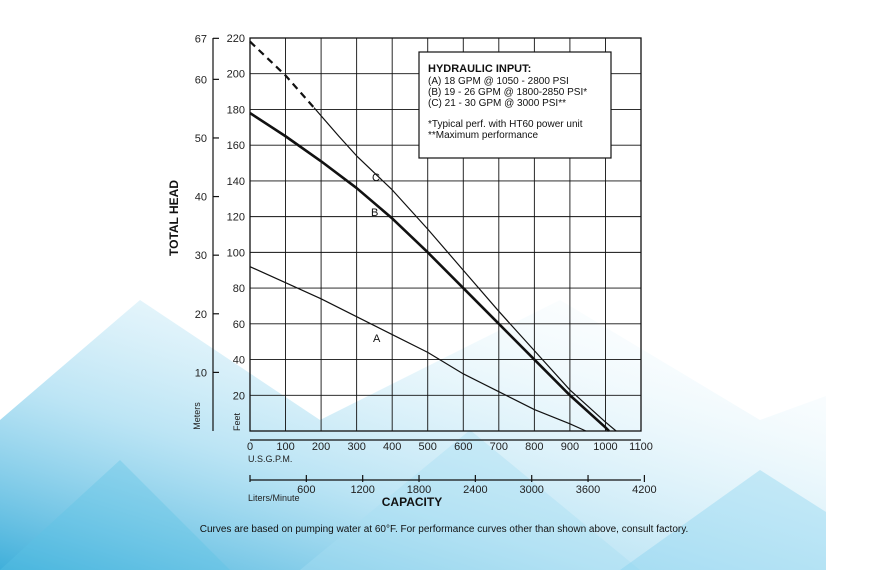 This screenshot has width=870, height=570. I want to click on curve-label-c: C, so click(376, 178).